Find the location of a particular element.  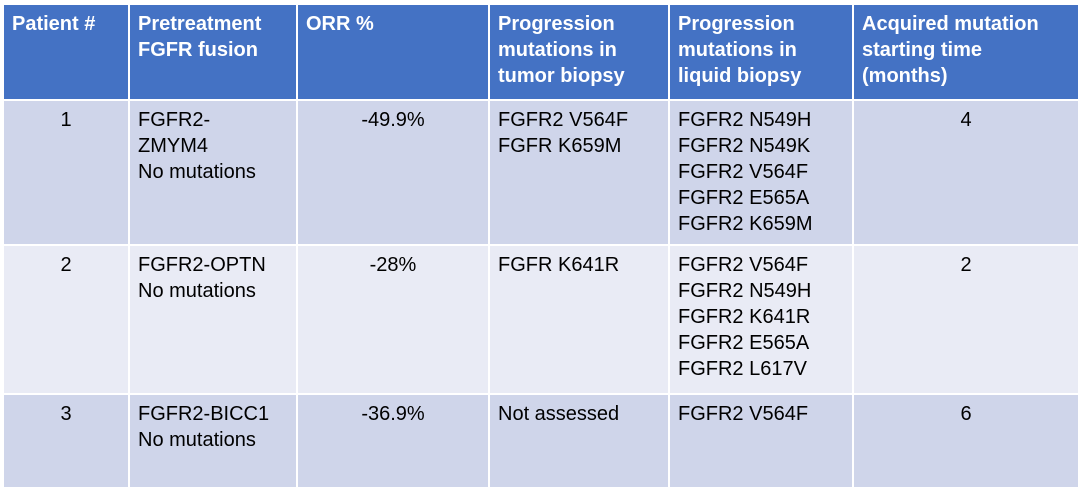

cell-line: FGFR2 N549K is located at coordinates (744, 146).